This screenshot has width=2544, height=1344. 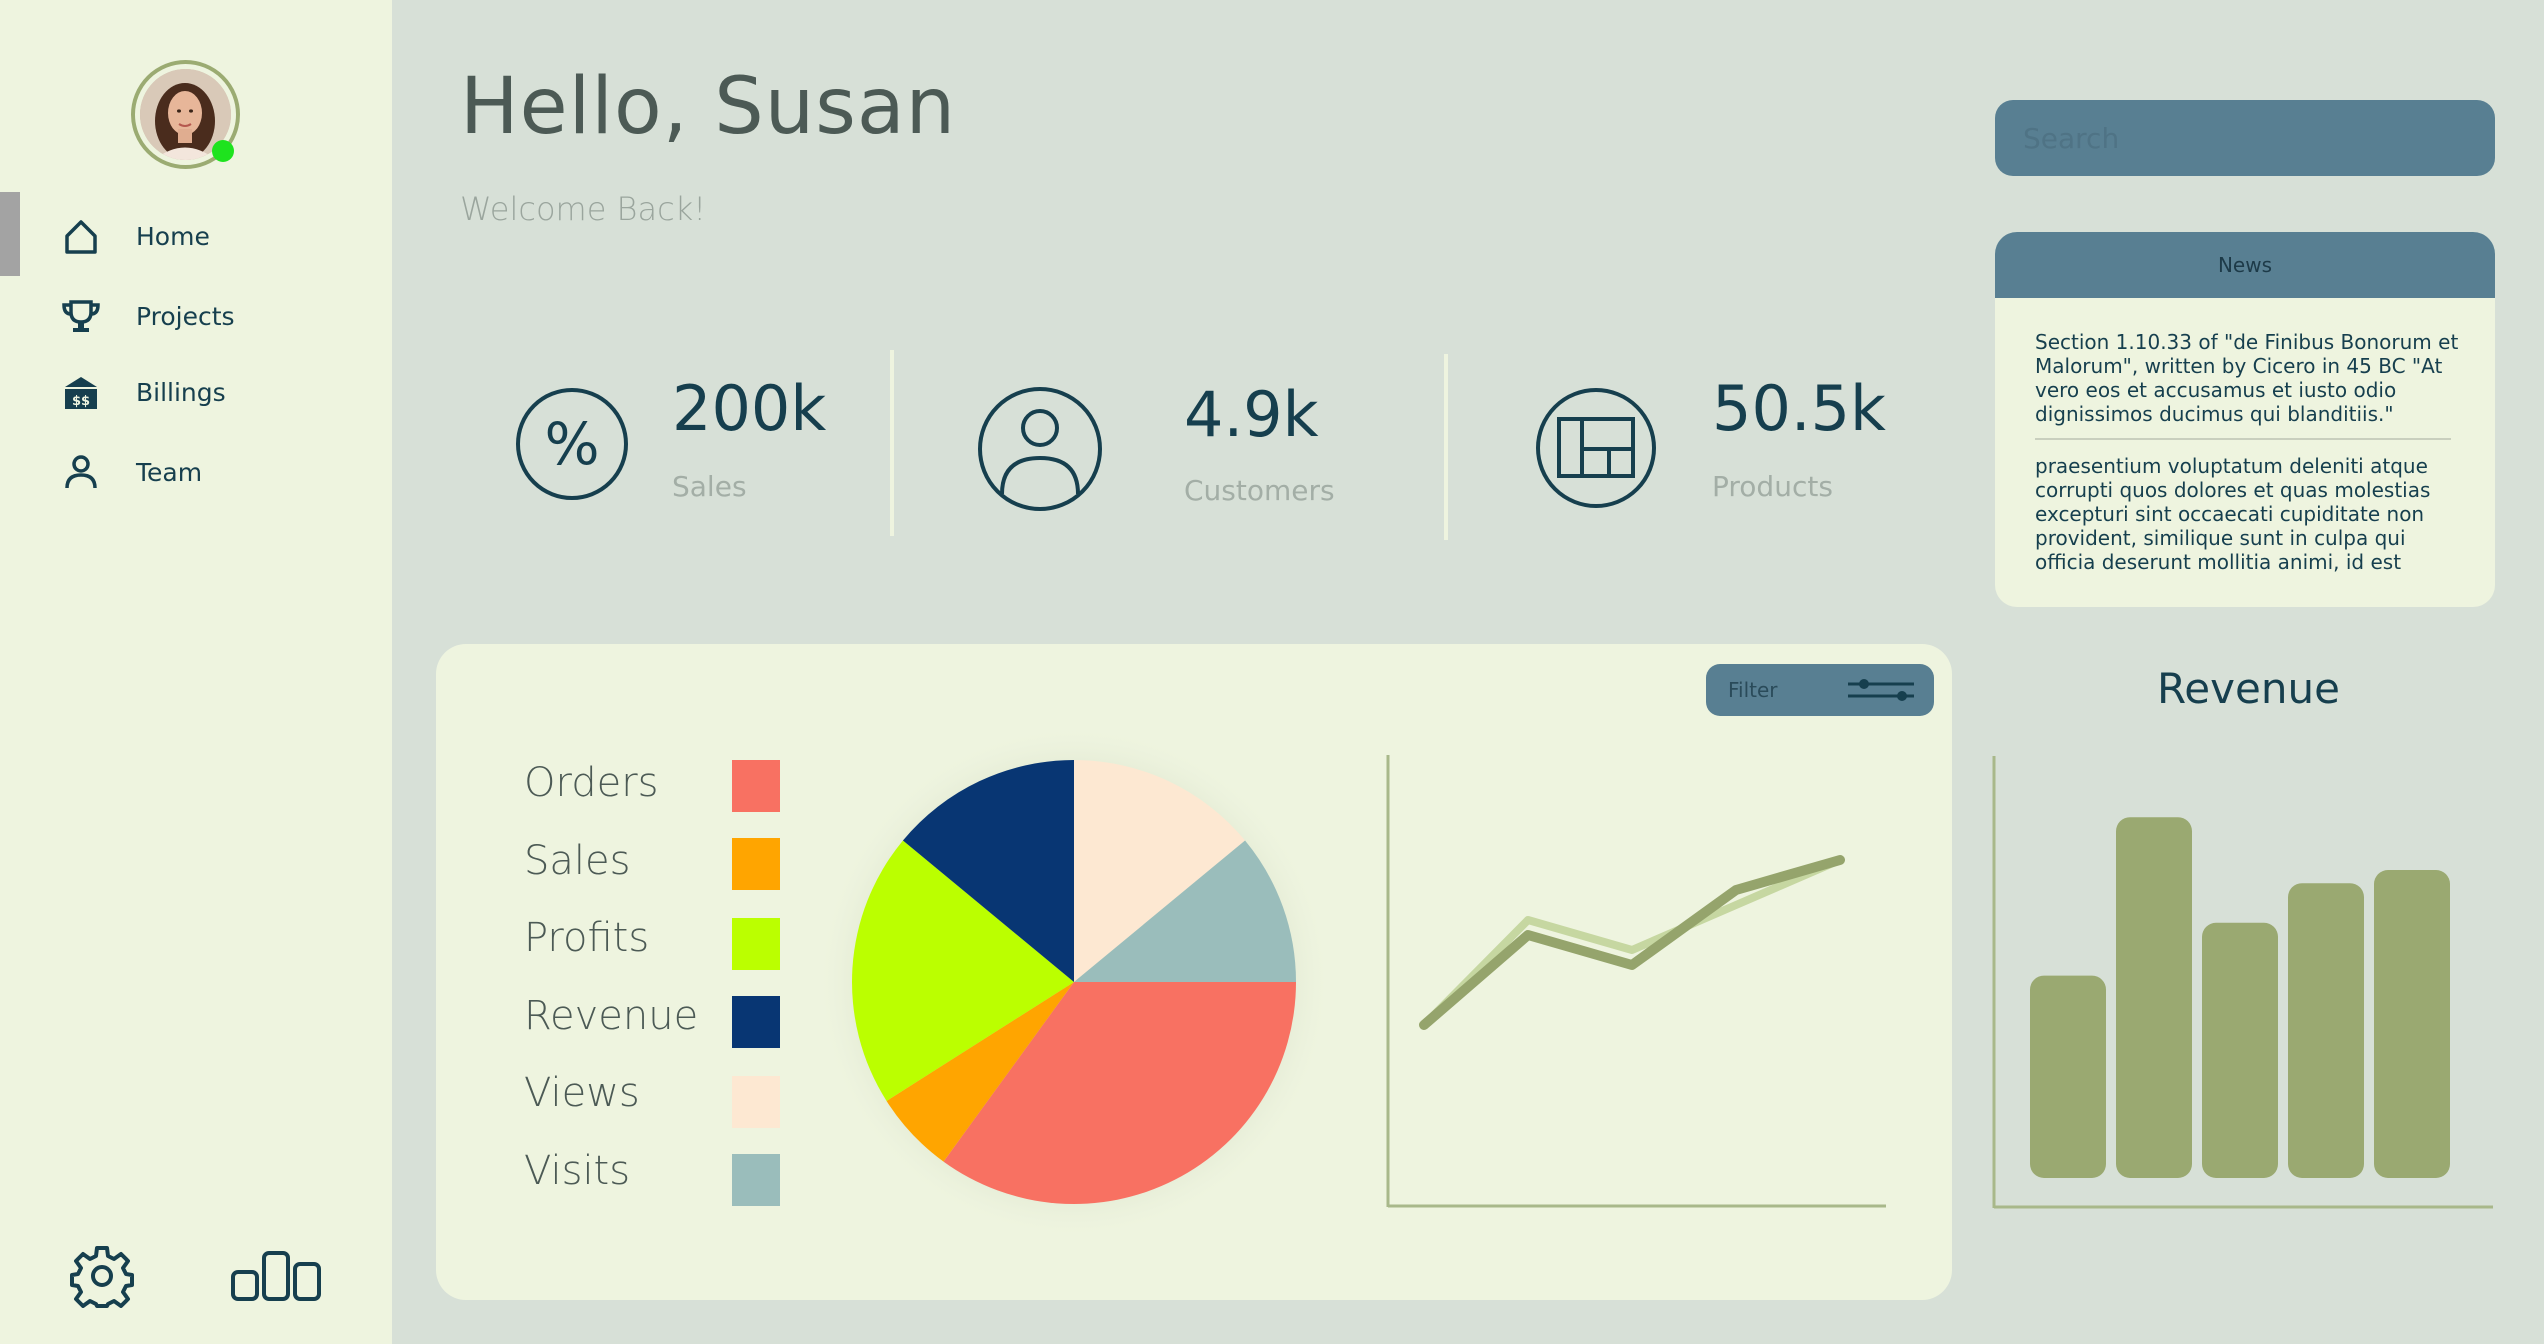 I want to click on avatar, so click(x=185, y=114).